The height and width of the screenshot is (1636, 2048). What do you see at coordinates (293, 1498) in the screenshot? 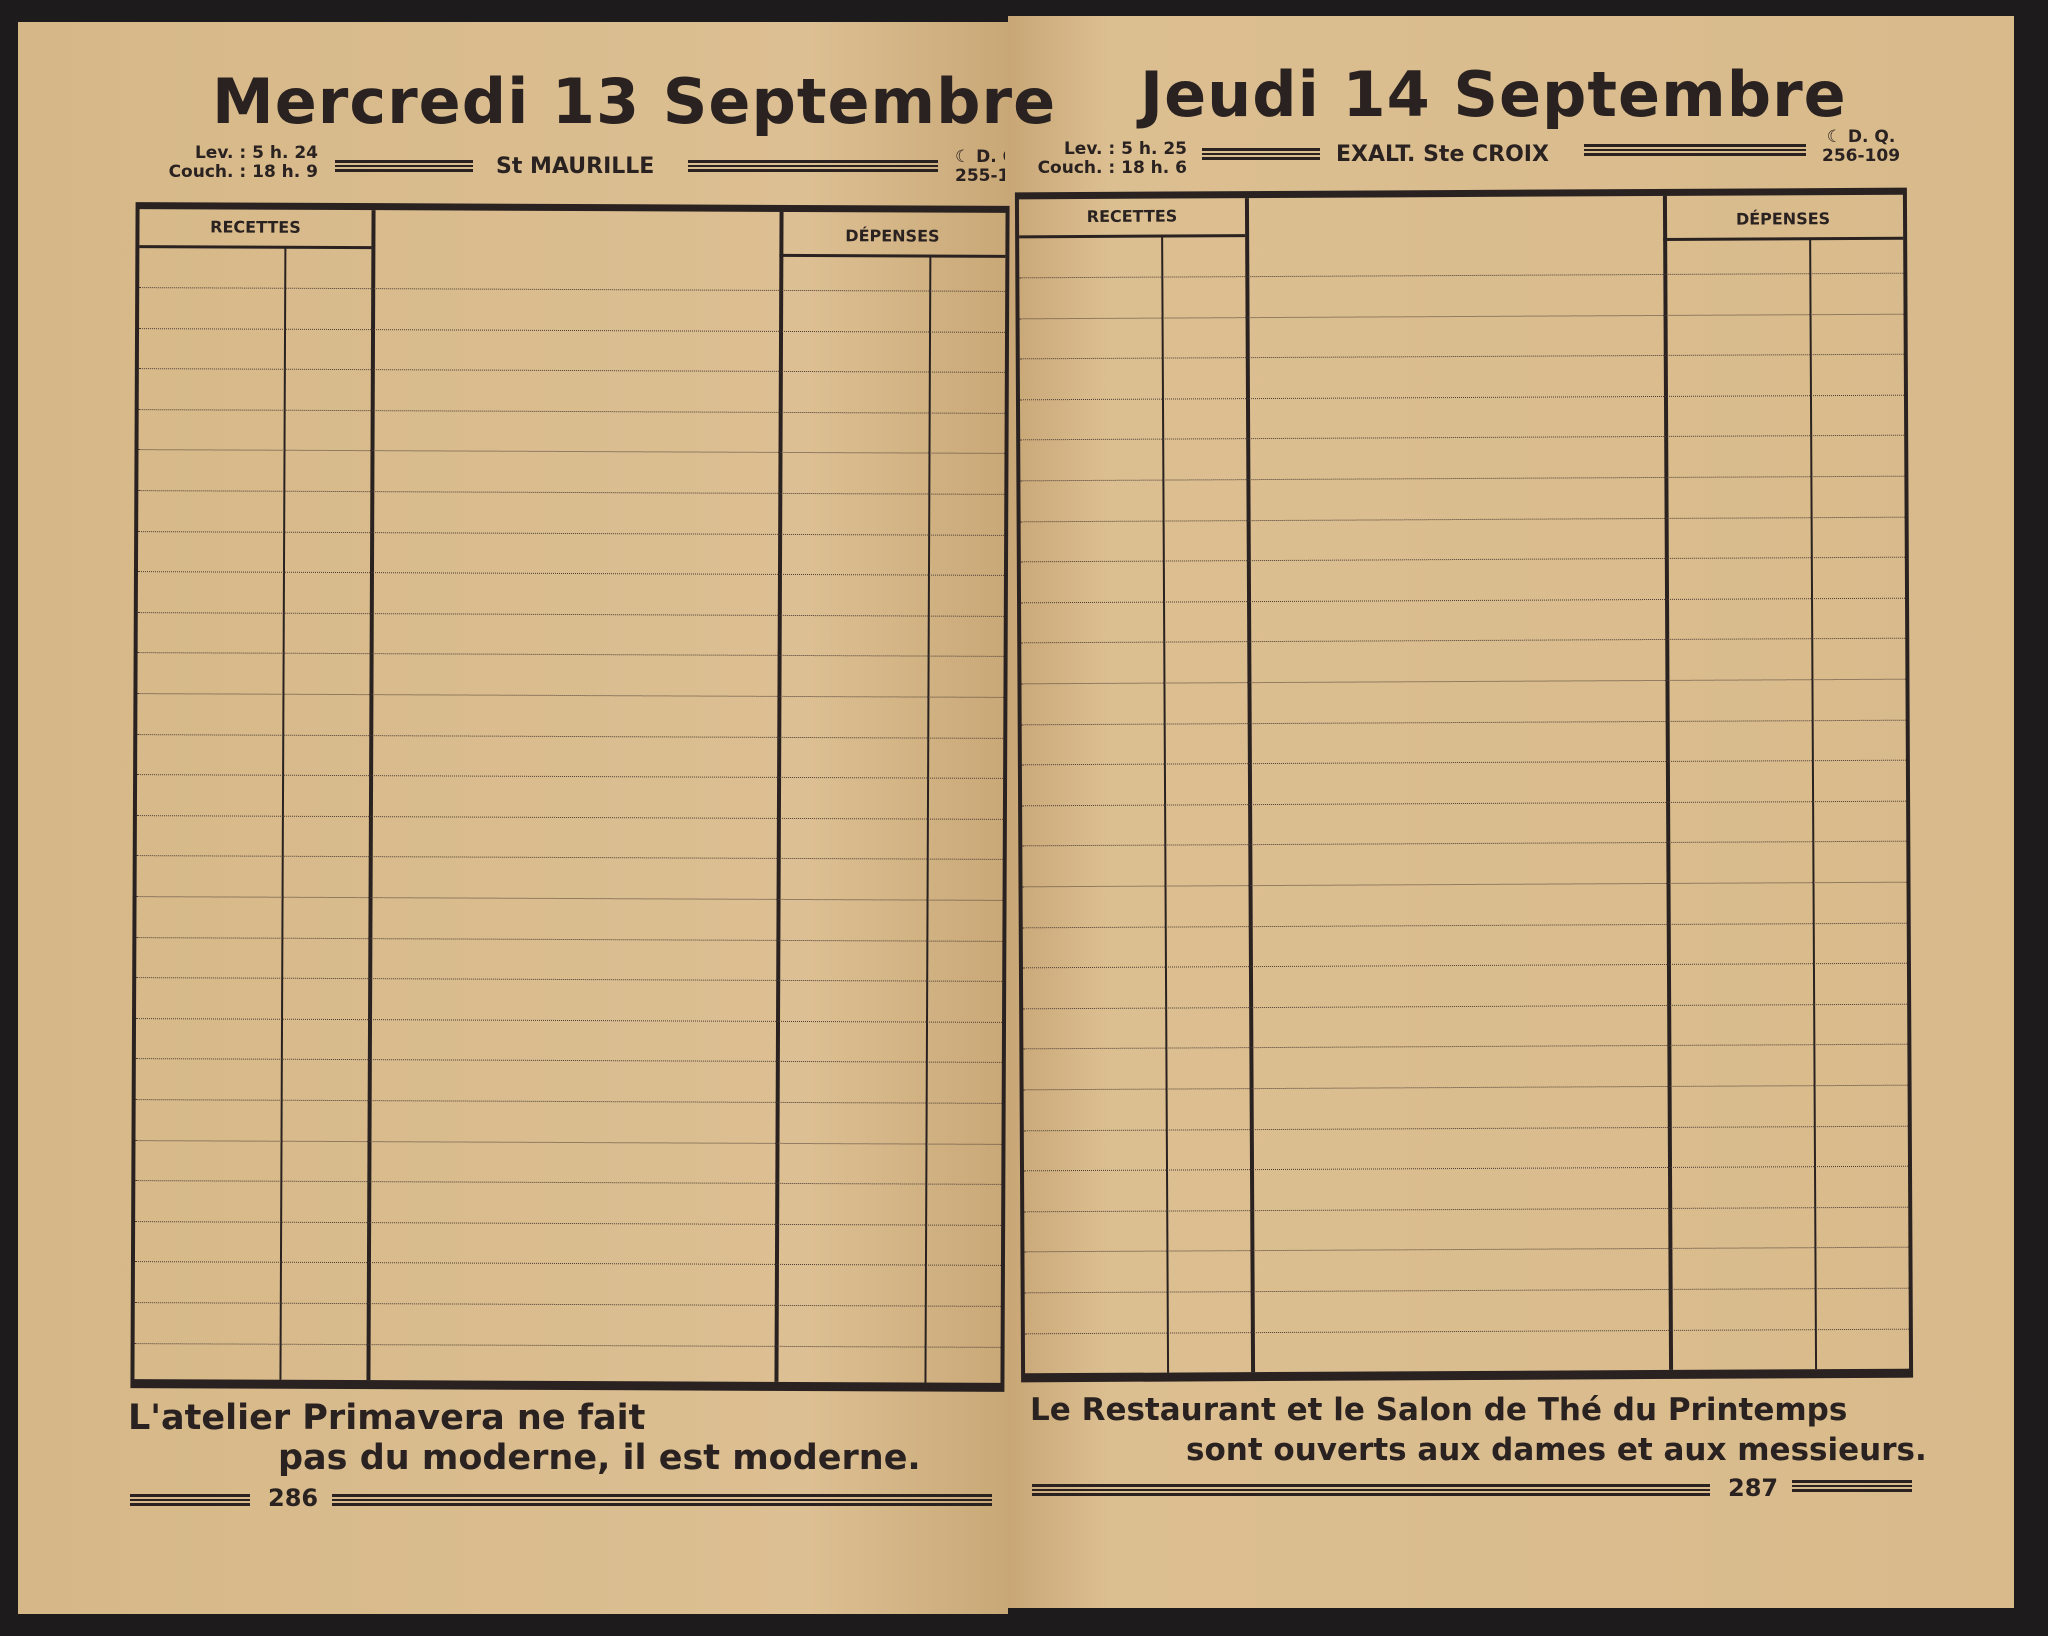
I see `page-number: 286` at bounding box center [293, 1498].